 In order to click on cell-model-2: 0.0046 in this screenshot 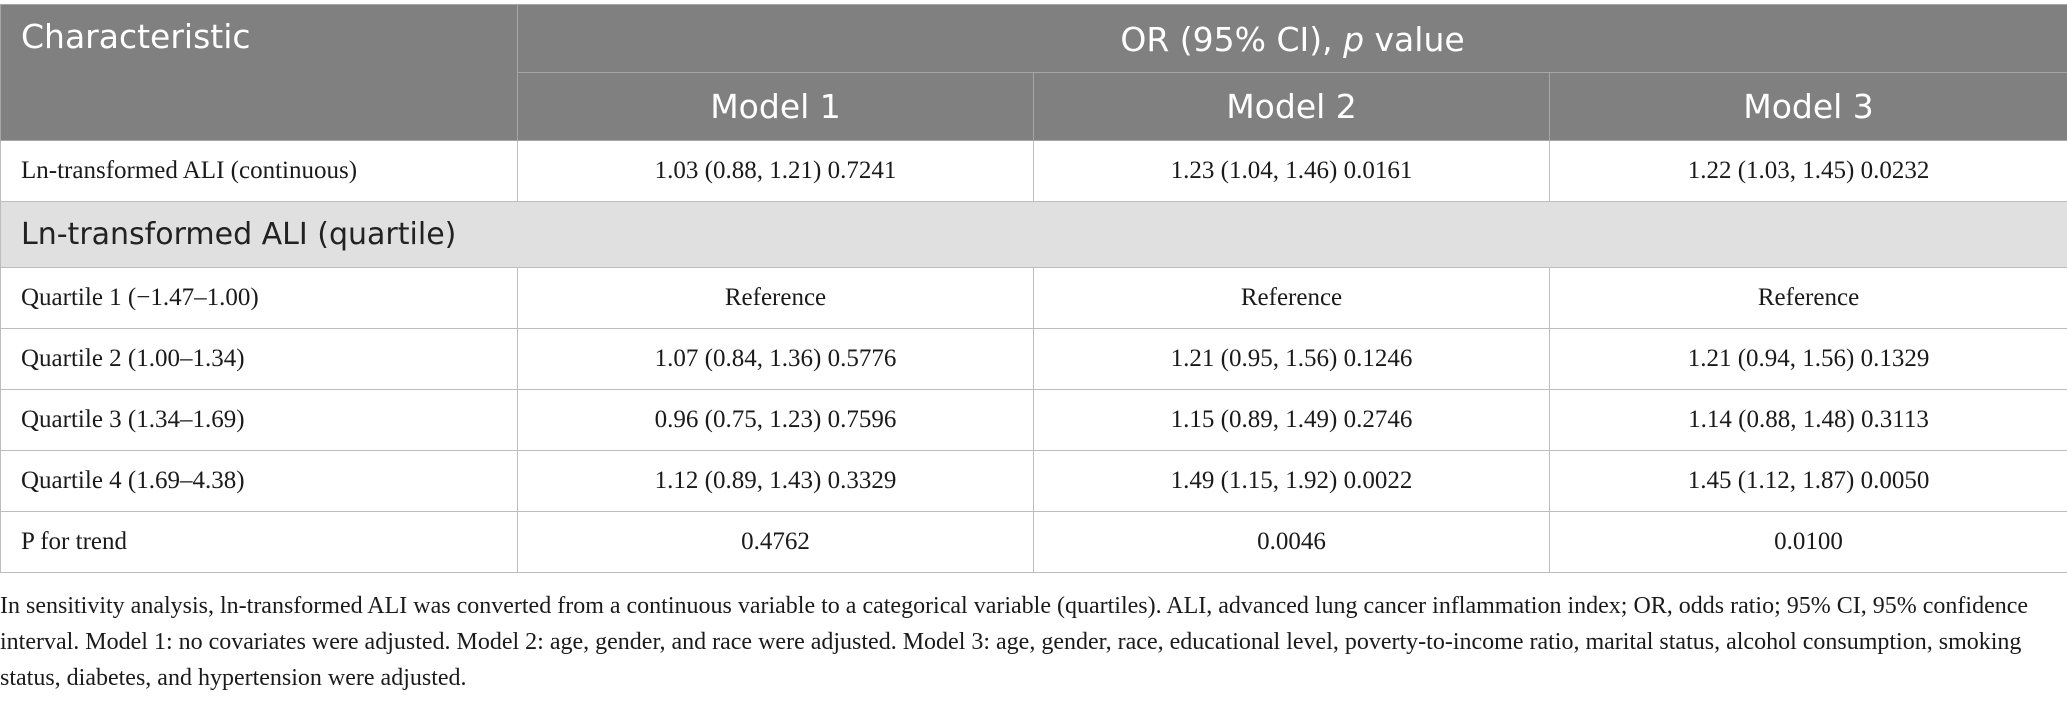, I will do `click(1291, 542)`.